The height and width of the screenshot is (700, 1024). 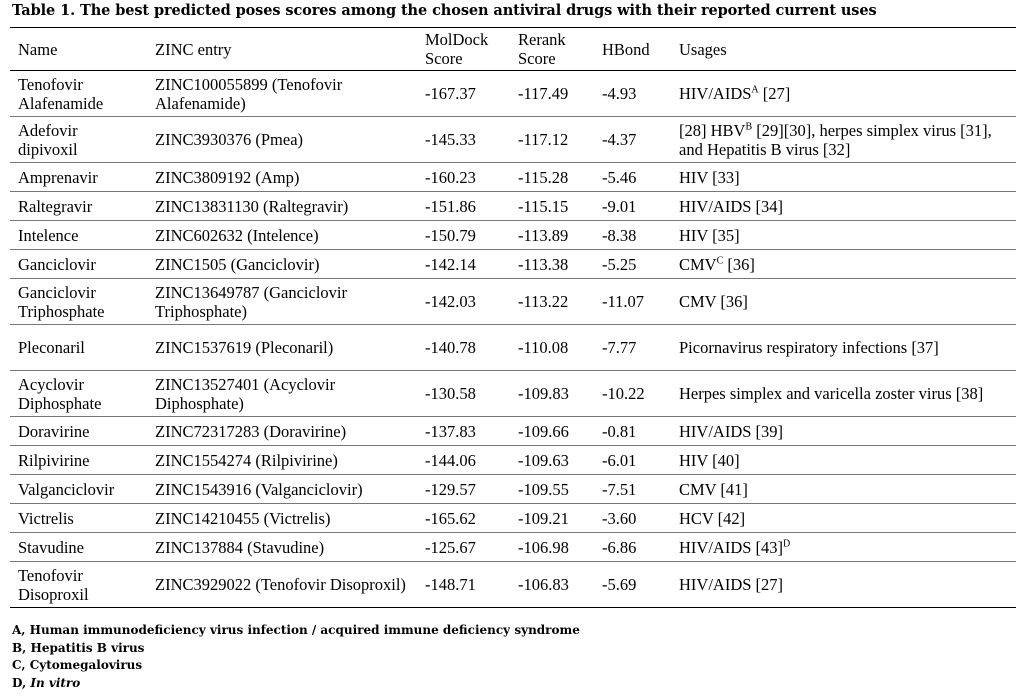 What do you see at coordinates (46, 518) in the screenshot?
I see `cell-name: Victrelis` at bounding box center [46, 518].